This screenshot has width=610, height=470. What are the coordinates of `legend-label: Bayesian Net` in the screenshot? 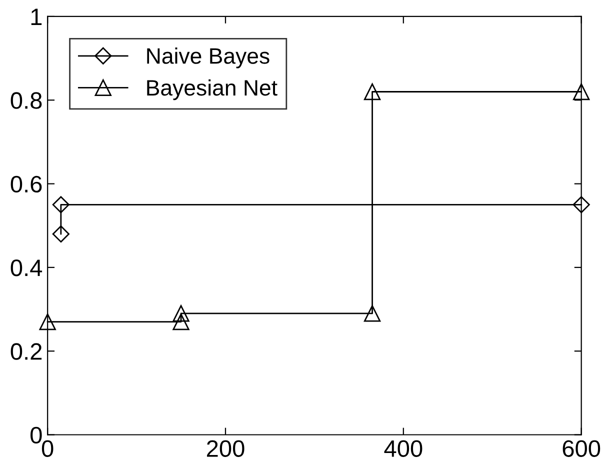 It's located at (212, 89).